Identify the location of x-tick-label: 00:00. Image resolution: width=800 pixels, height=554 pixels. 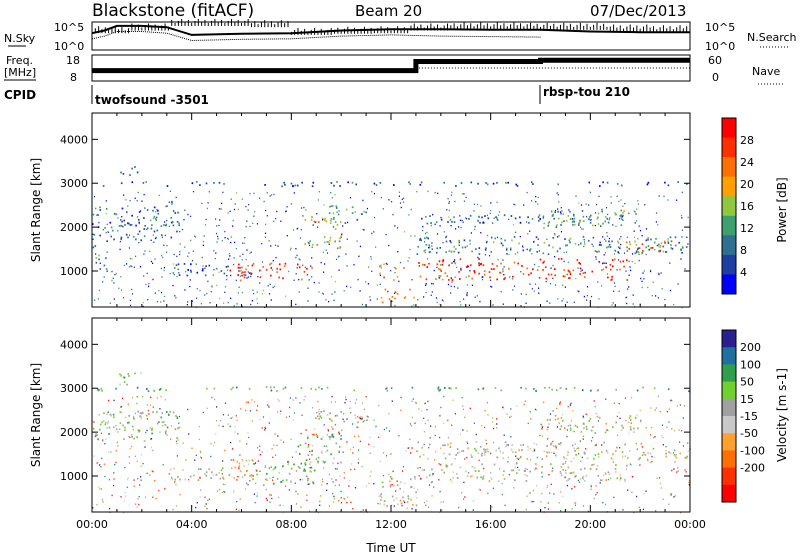
(92, 524).